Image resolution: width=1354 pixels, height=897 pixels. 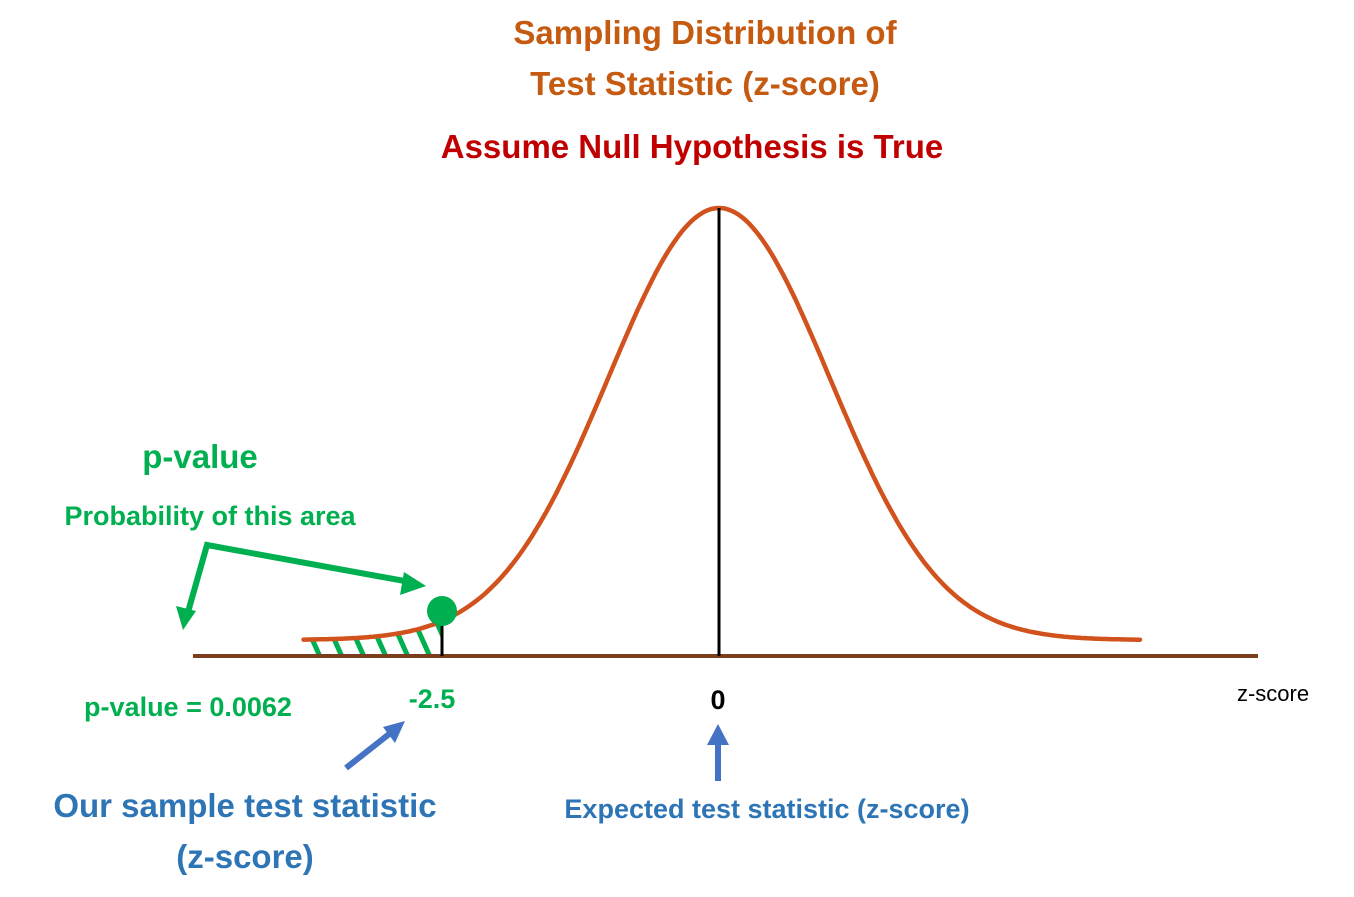 I want to click on arrowhead-to-point, so click(x=413, y=583).